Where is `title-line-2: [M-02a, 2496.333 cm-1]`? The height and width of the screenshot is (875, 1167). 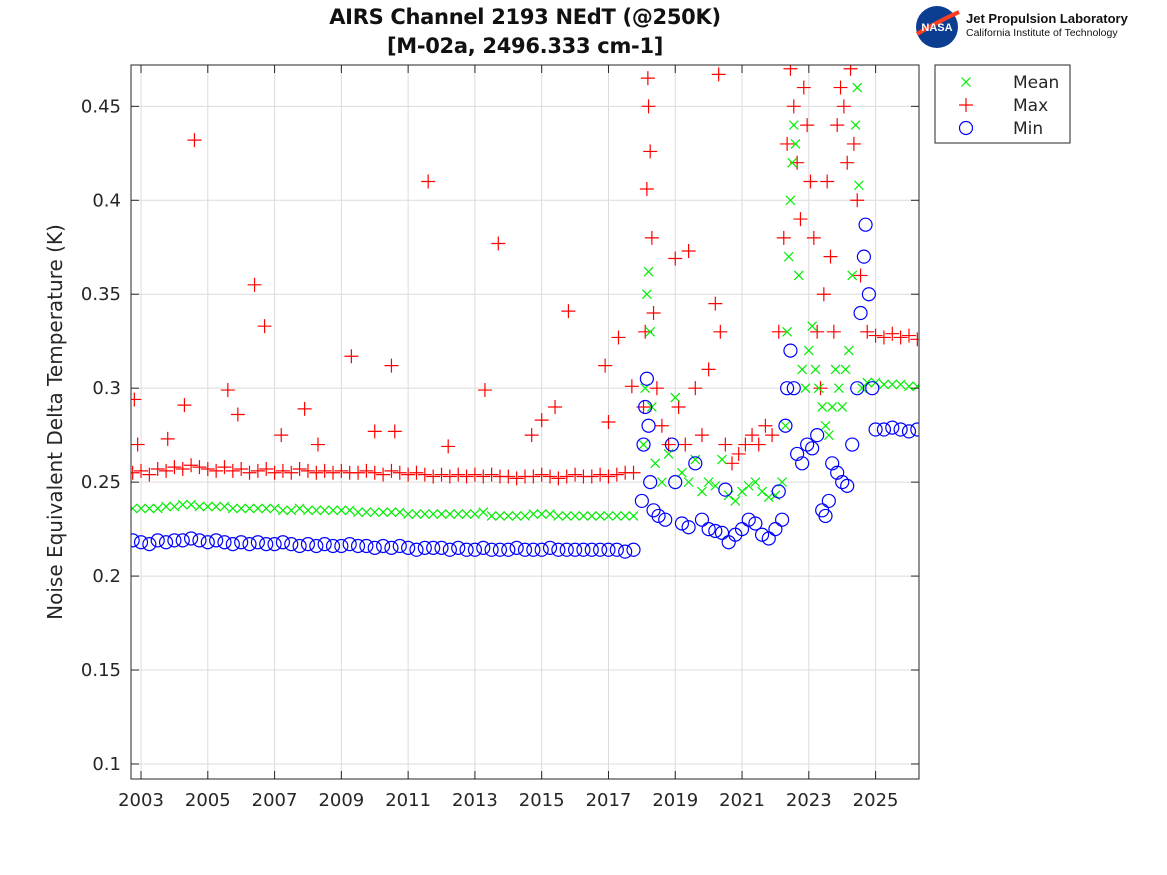
title-line-2: [M-02a, 2496.333 cm-1] is located at coordinates (525, 46).